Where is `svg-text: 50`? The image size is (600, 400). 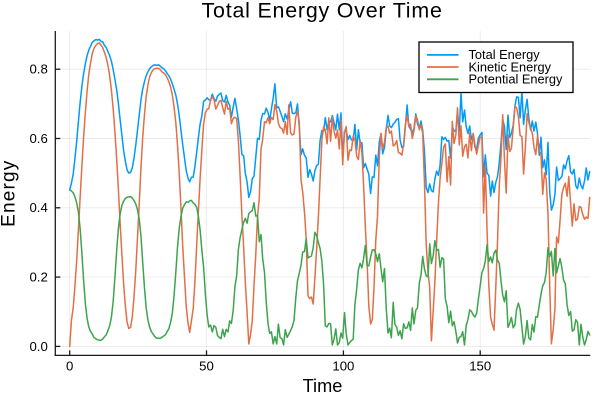 svg-text: 50 is located at coordinates (206, 366).